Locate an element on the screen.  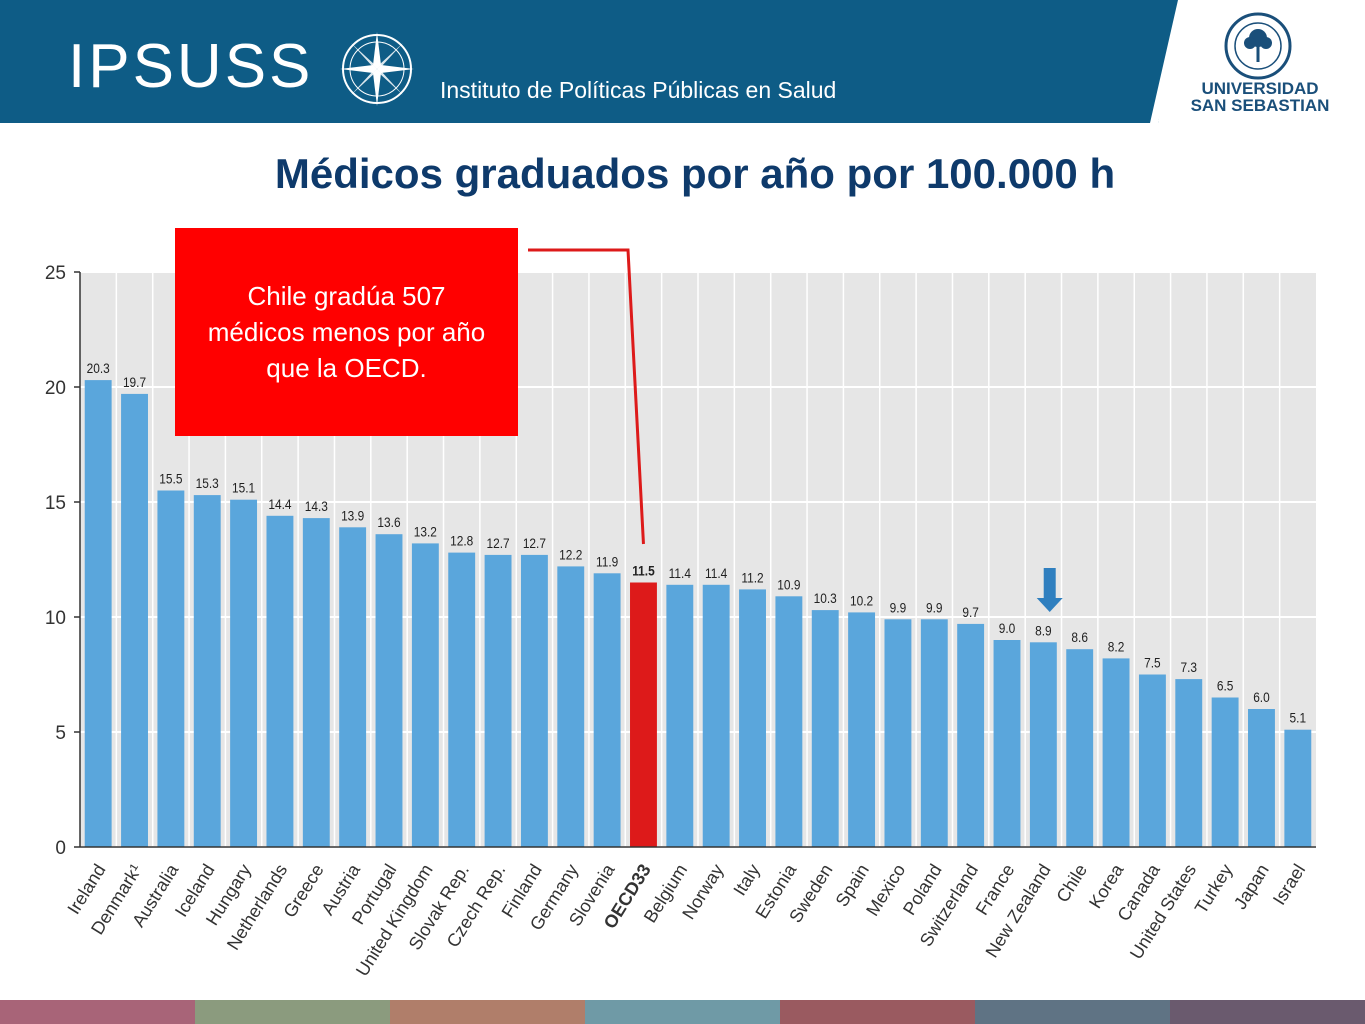
x-tick-label: Japan is located at coordinates (1251, 887).